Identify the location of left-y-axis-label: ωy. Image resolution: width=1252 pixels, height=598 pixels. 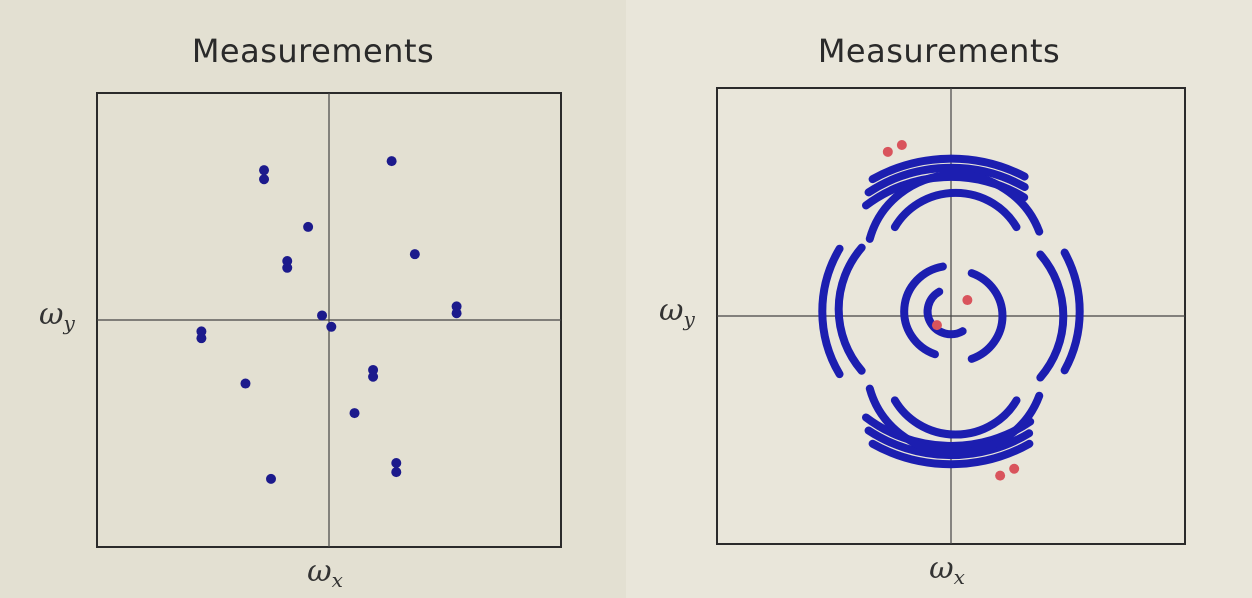
(57, 316).